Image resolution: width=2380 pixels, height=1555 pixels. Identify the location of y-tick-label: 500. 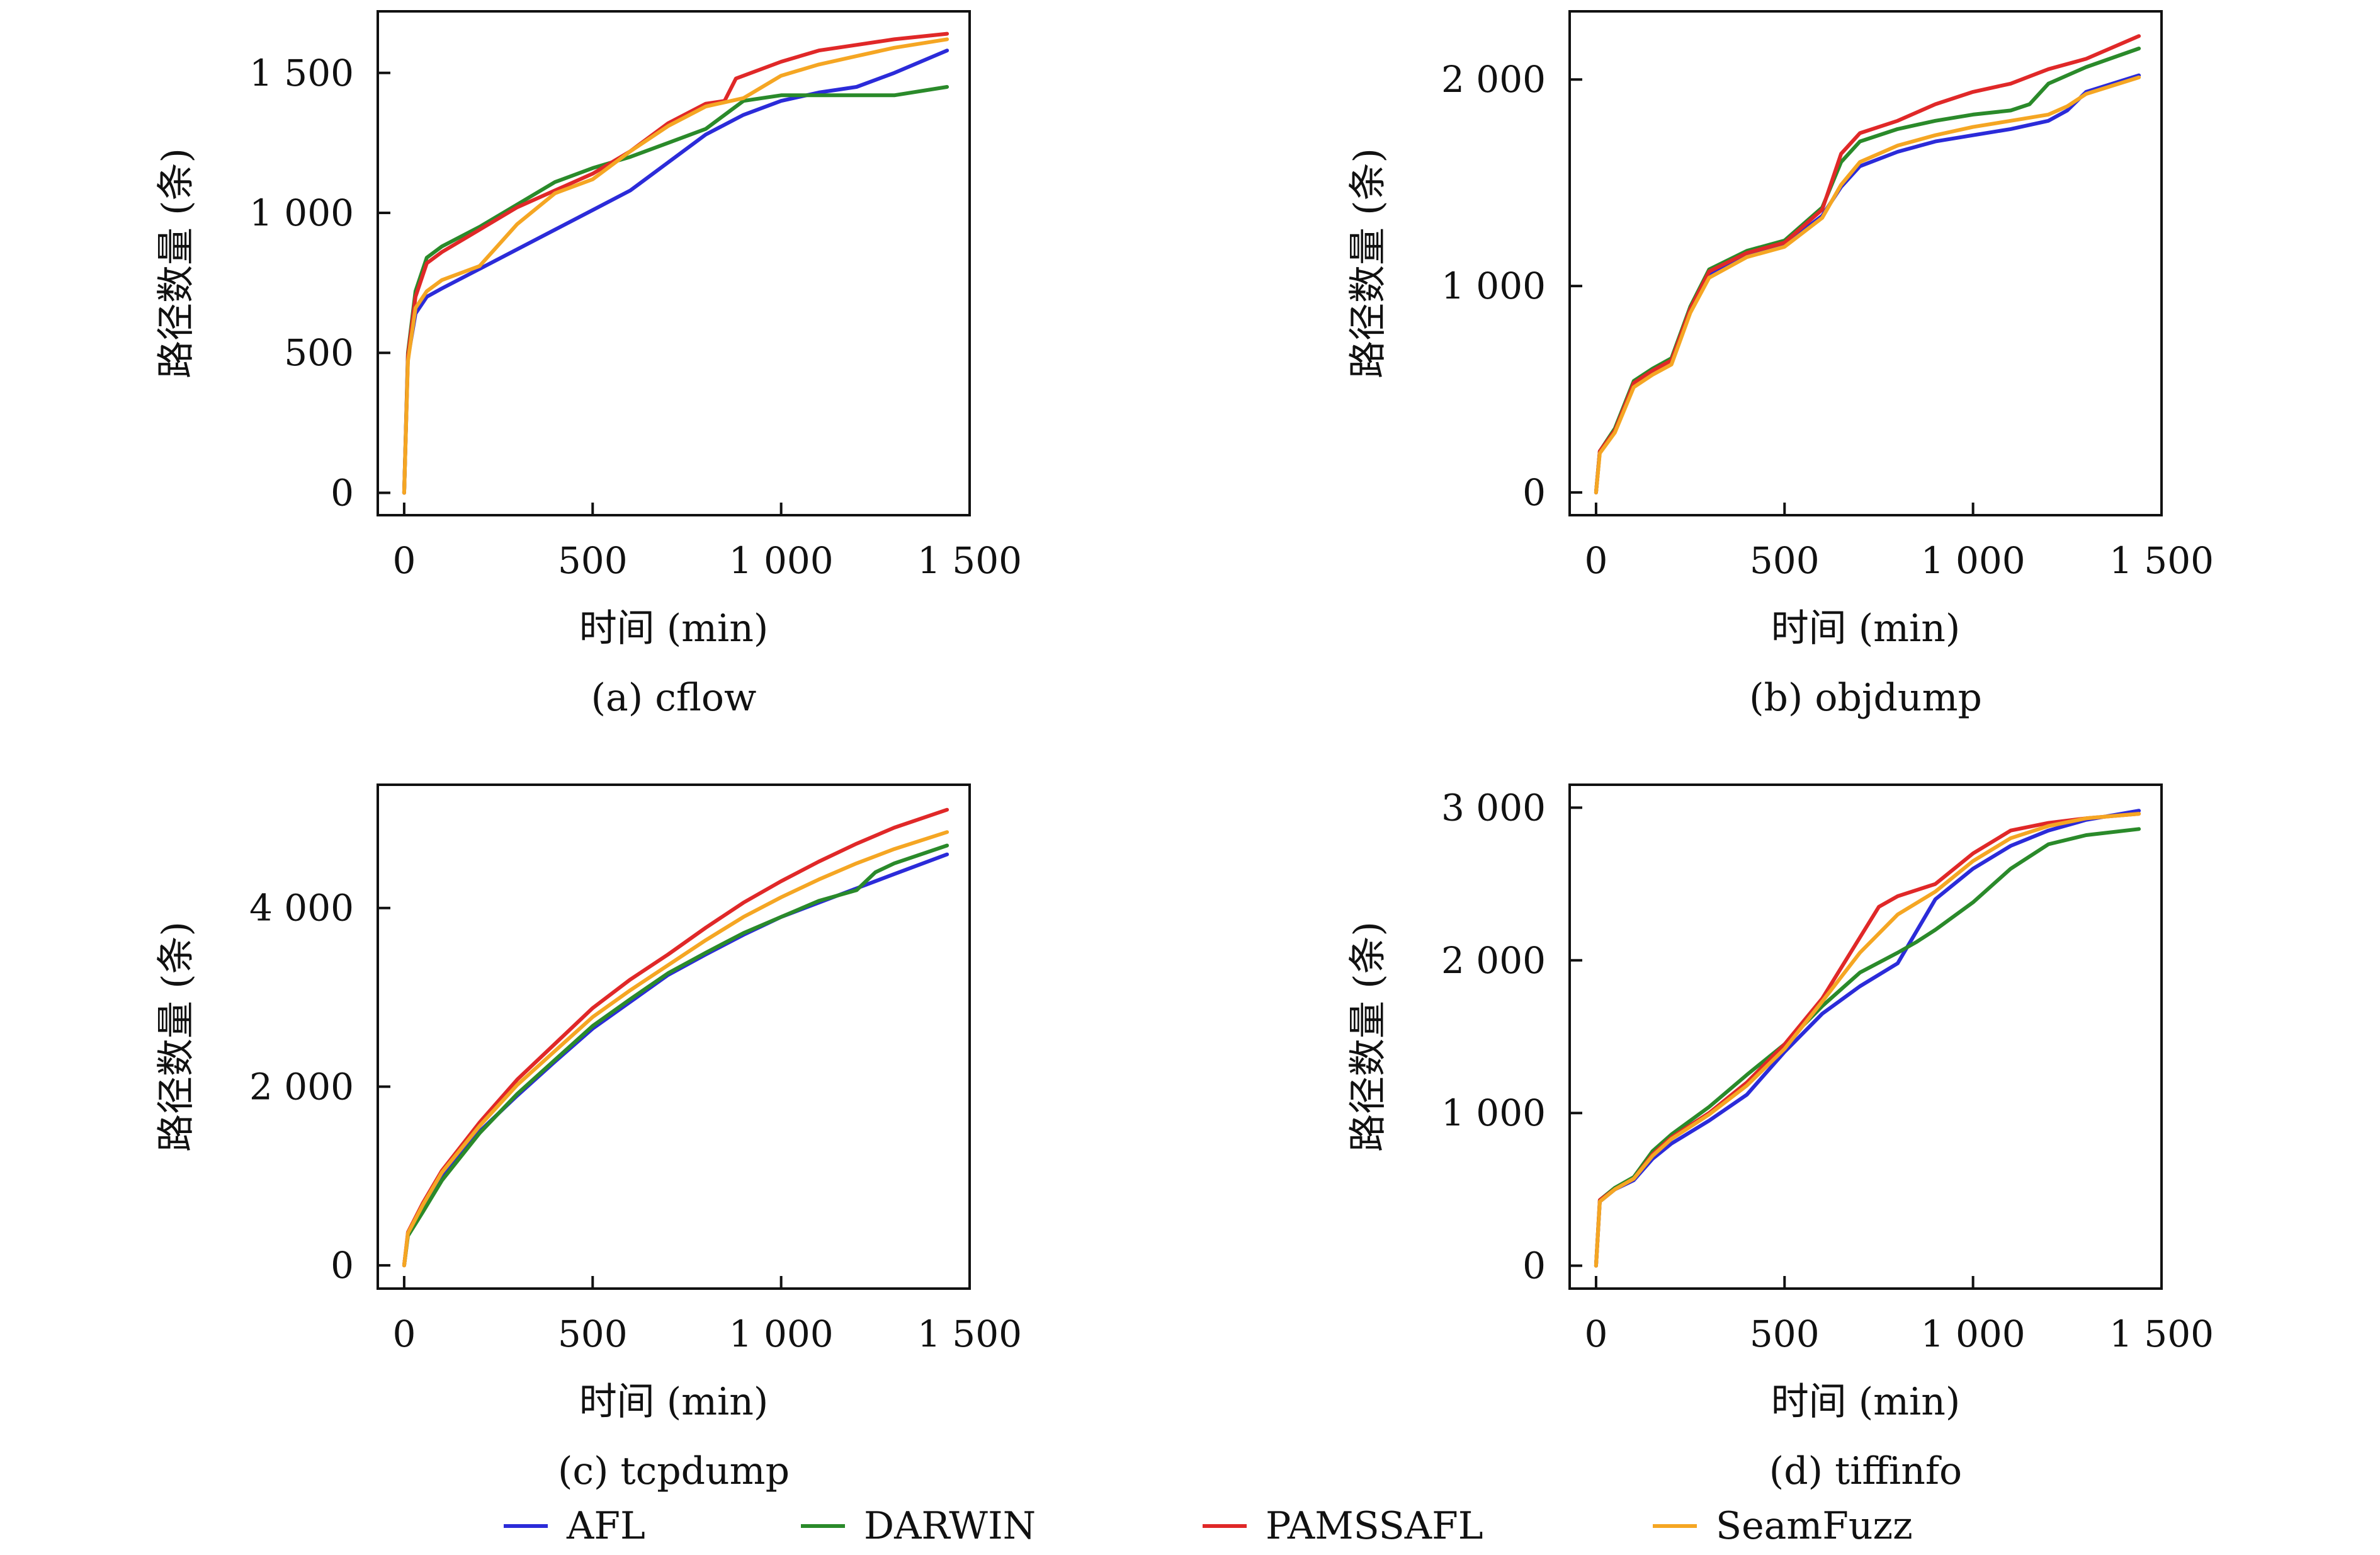
(319, 352).